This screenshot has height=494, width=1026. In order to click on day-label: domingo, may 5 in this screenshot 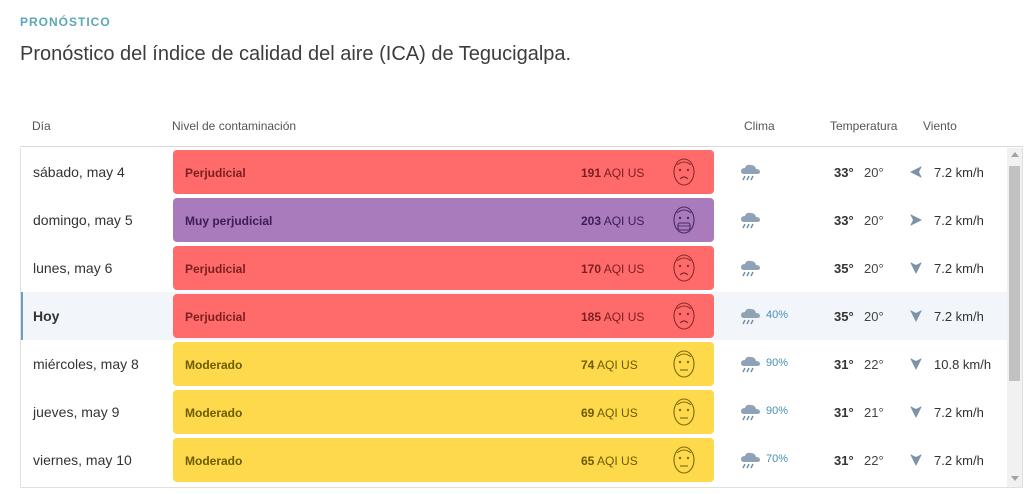, I will do `click(83, 220)`.